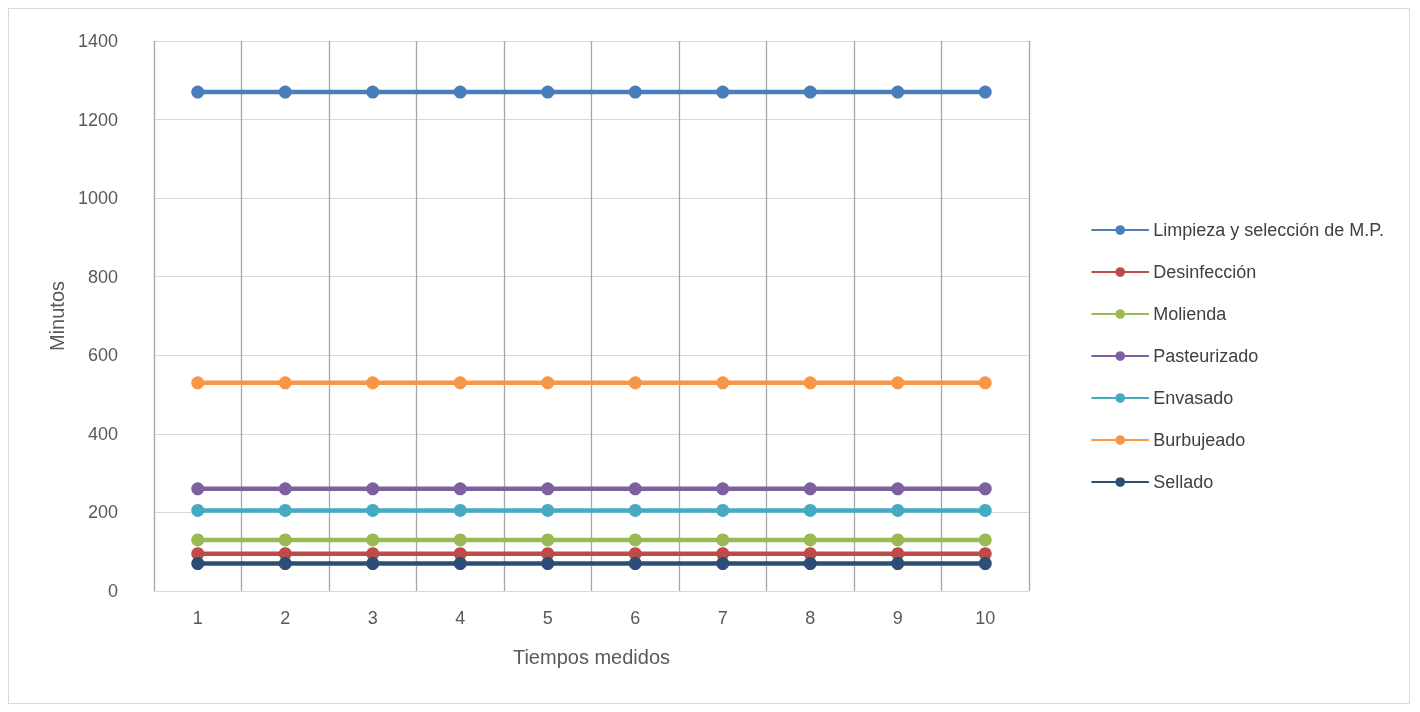  I want to click on x-tick-label: 2, so click(285, 618).